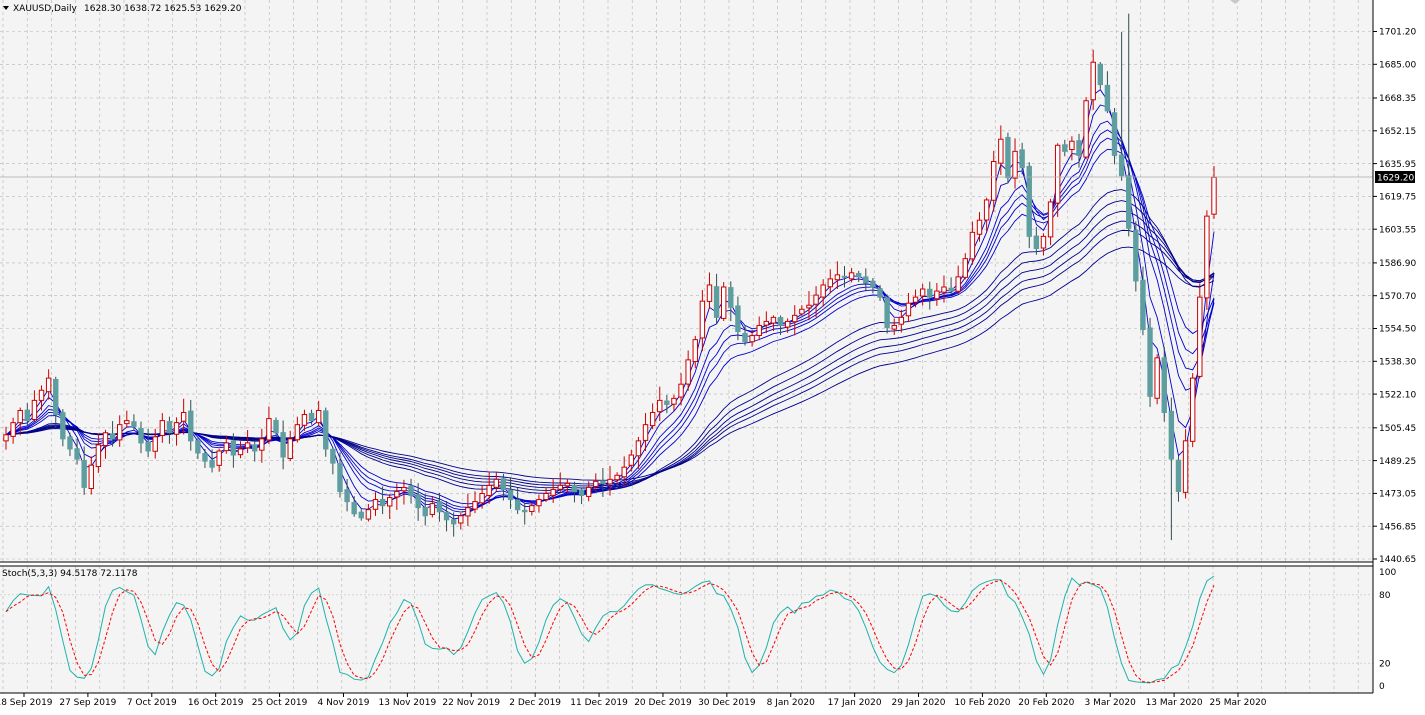  Describe the element at coordinates (1397, 429) in the screenshot. I see `price-tick-label: 1505.45` at that location.